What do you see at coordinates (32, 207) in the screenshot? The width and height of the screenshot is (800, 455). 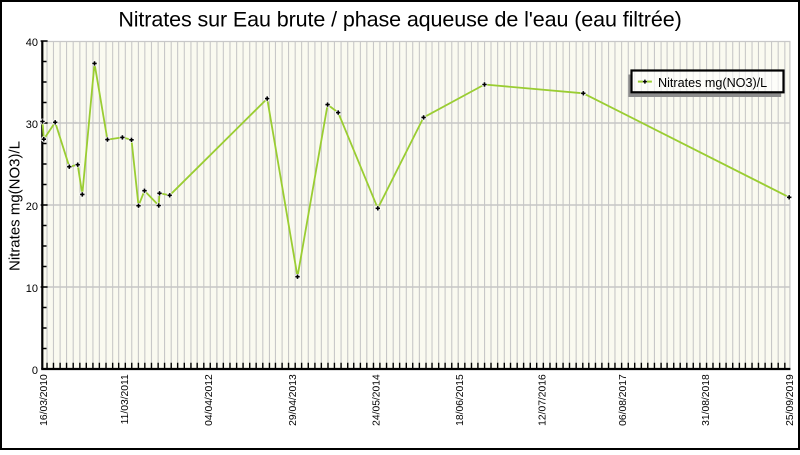 I see `svg-text: 20` at bounding box center [32, 207].